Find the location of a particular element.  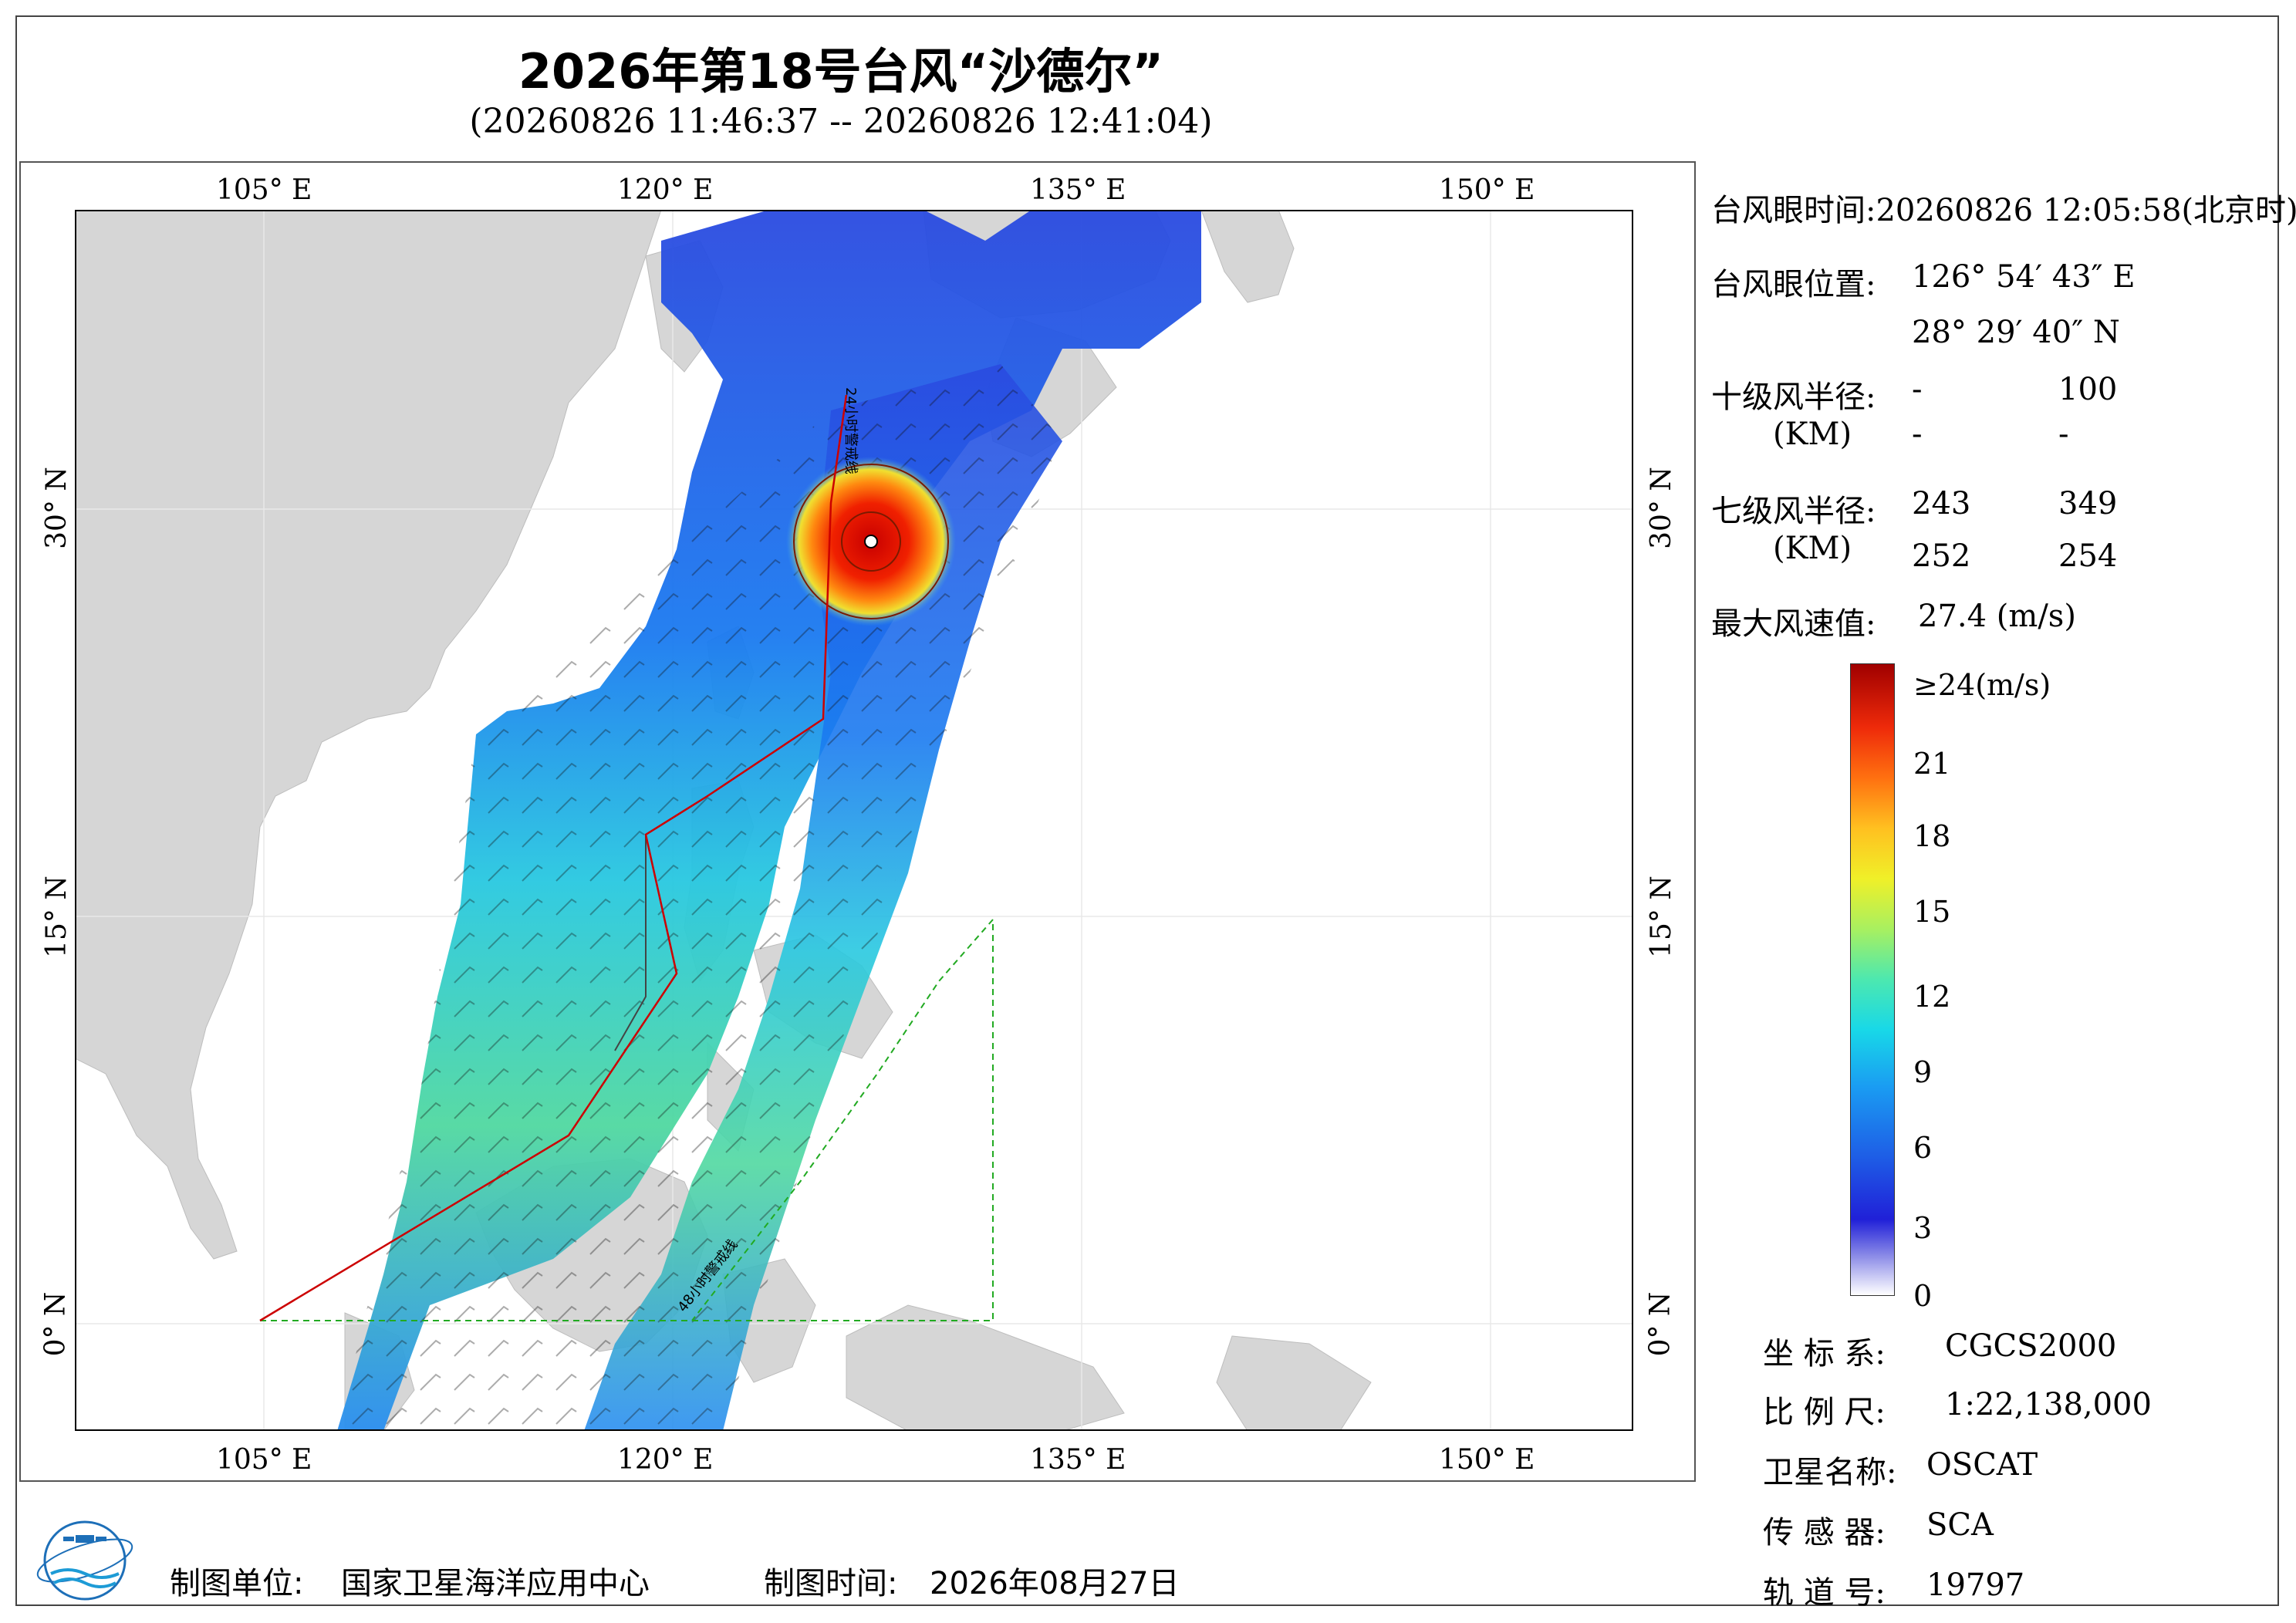

legend-label-12: 12 is located at coordinates (1932, 997).